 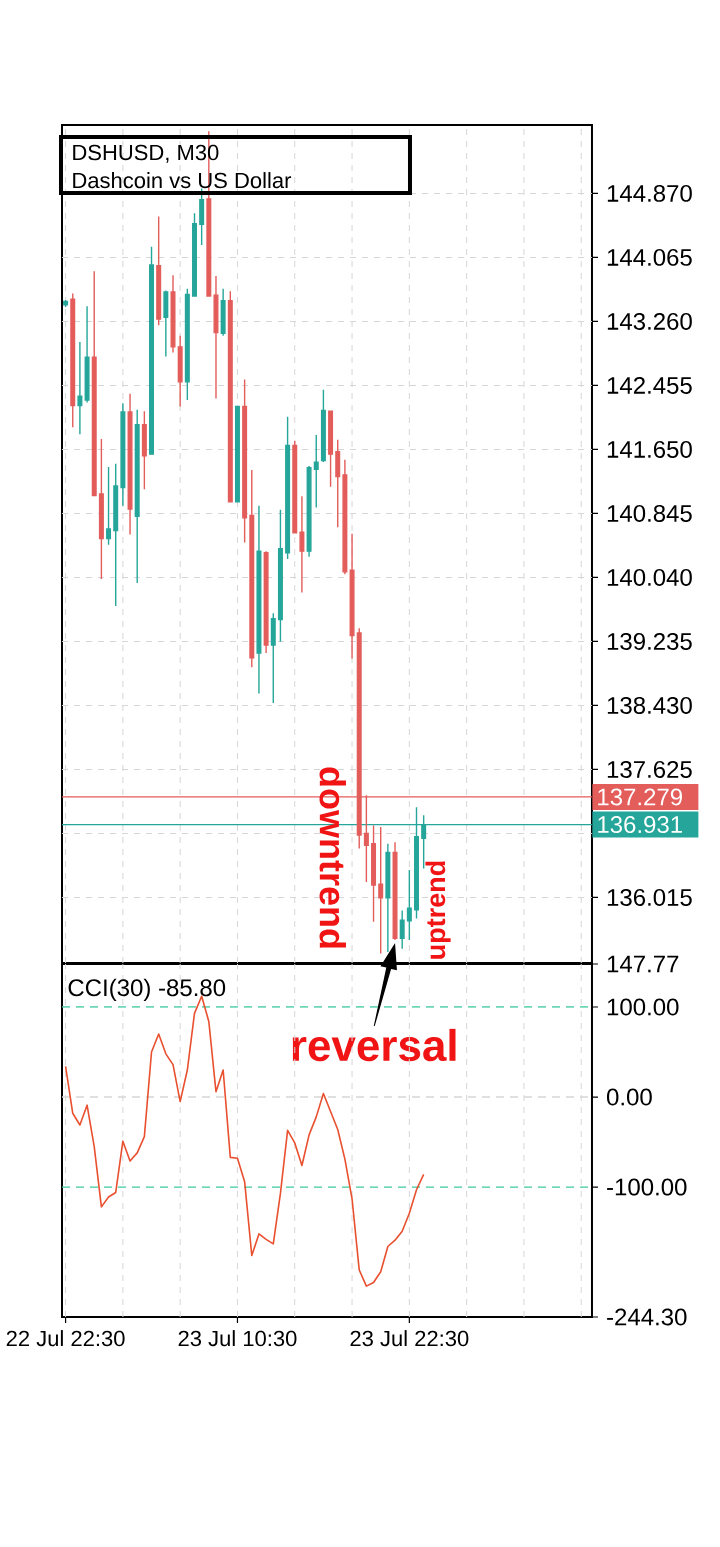 What do you see at coordinates (237, 1338) in the screenshot?
I see `x-tick-label: 23 Jul 10:30` at bounding box center [237, 1338].